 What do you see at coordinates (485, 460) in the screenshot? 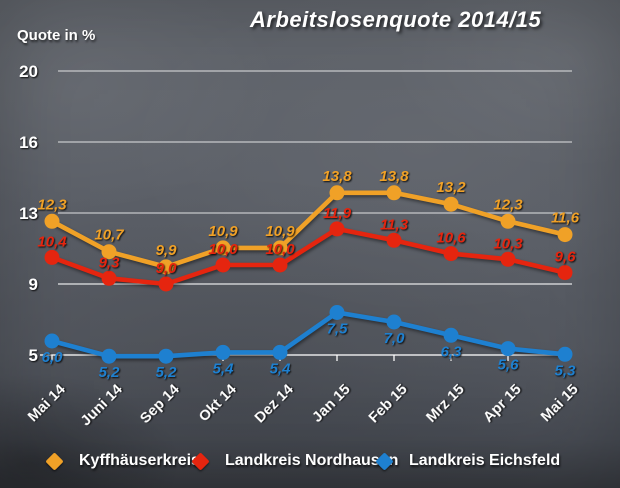
I see `legend-label: Landkreis Eichsfeld` at bounding box center [485, 460].